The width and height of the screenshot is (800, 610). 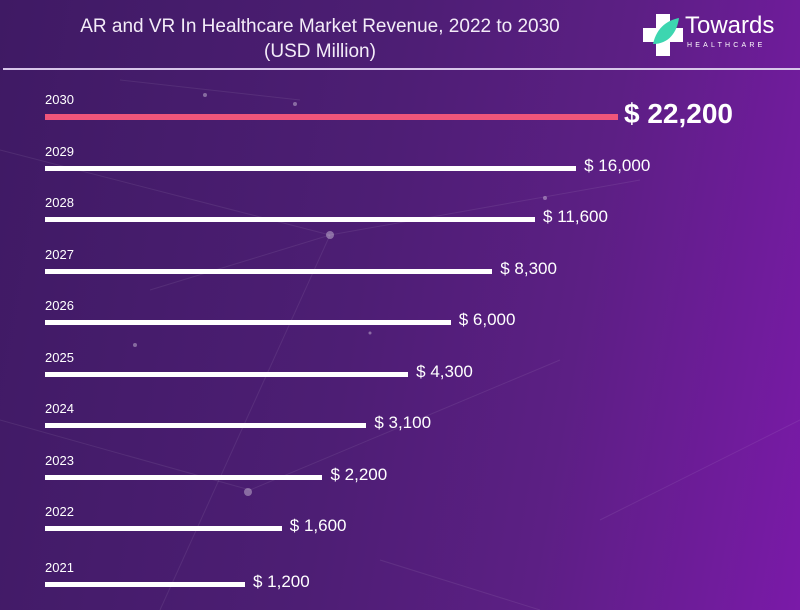 I want to click on value-label: $ 11,600, so click(x=575, y=216).